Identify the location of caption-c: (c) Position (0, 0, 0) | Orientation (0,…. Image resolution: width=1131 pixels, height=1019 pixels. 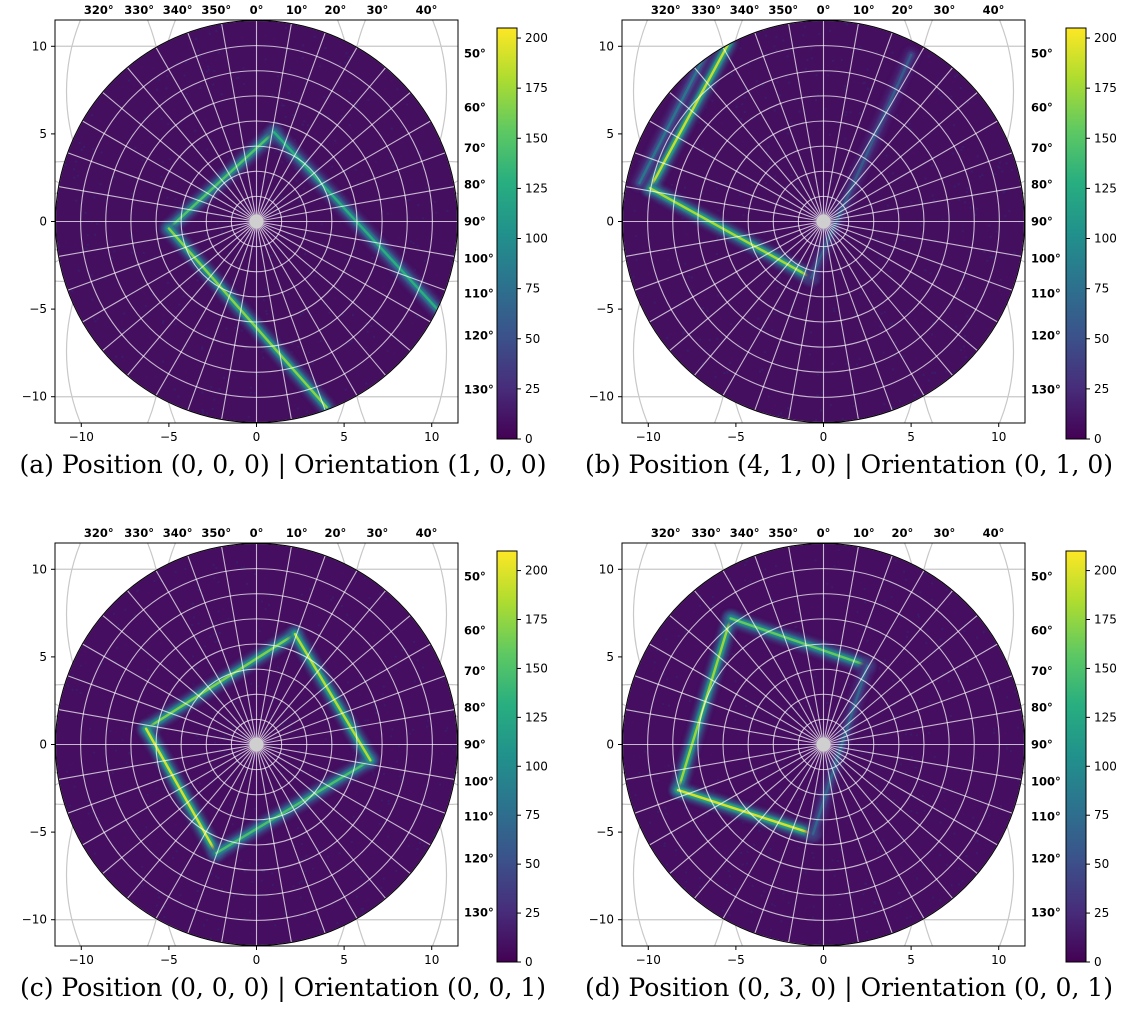
(283, 987).